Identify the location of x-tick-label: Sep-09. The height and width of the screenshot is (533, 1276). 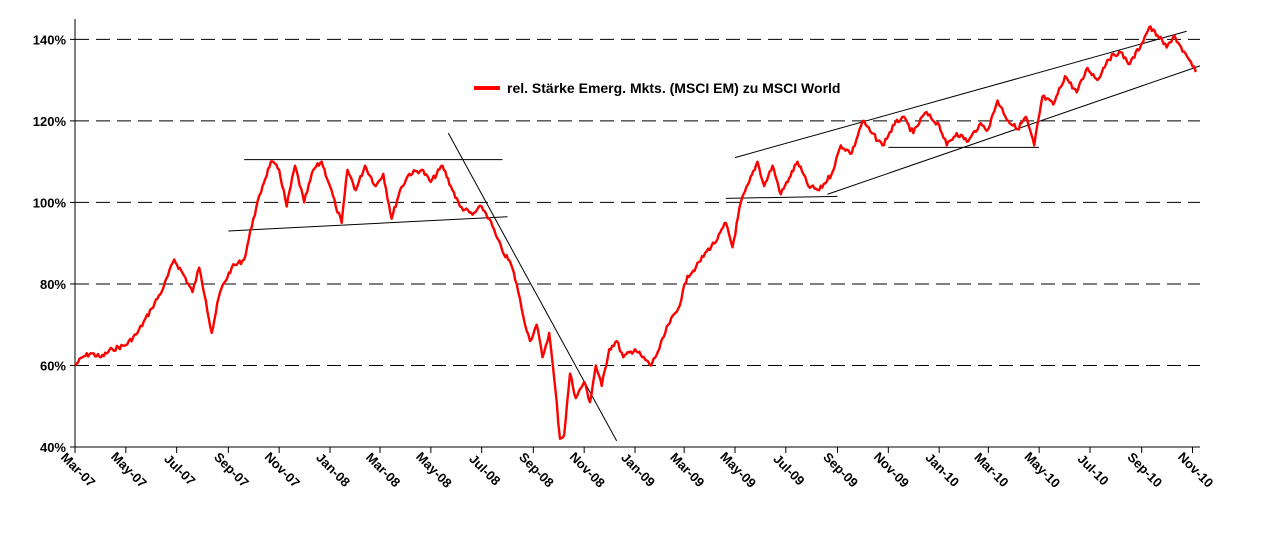
(840, 469).